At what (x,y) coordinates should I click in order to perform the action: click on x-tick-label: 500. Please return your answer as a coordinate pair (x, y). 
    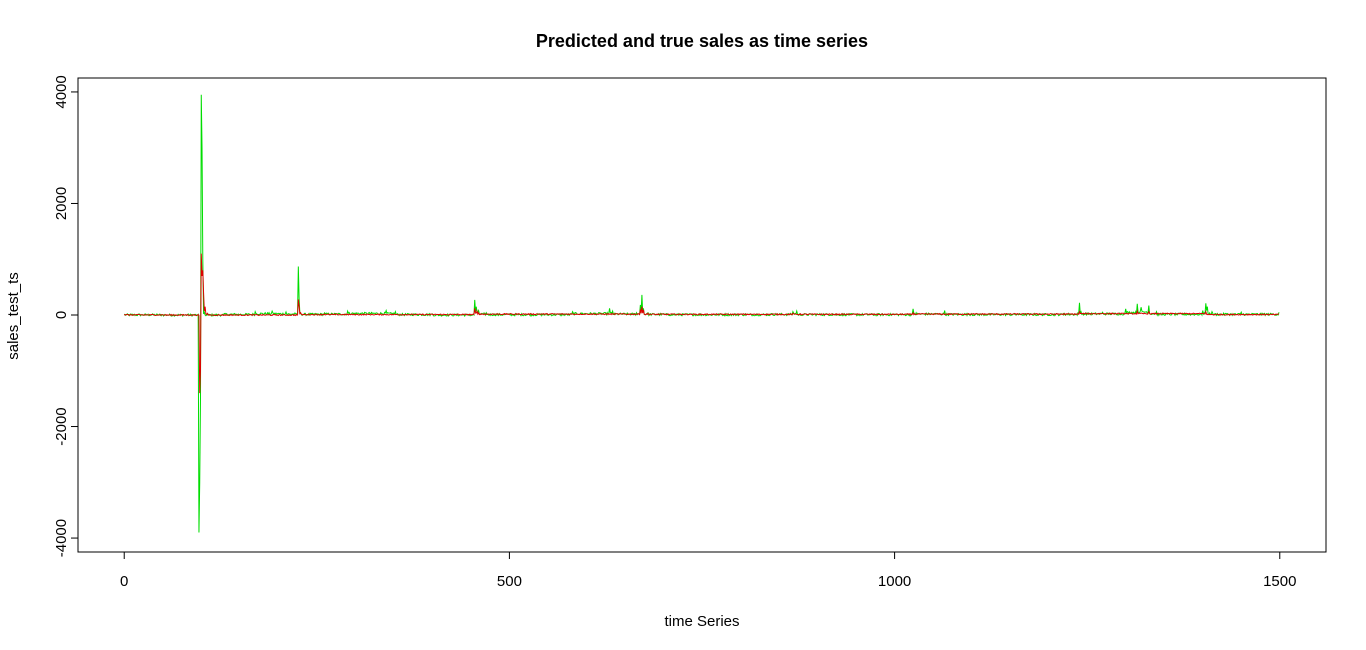
    Looking at the image, I should click on (509, 581).